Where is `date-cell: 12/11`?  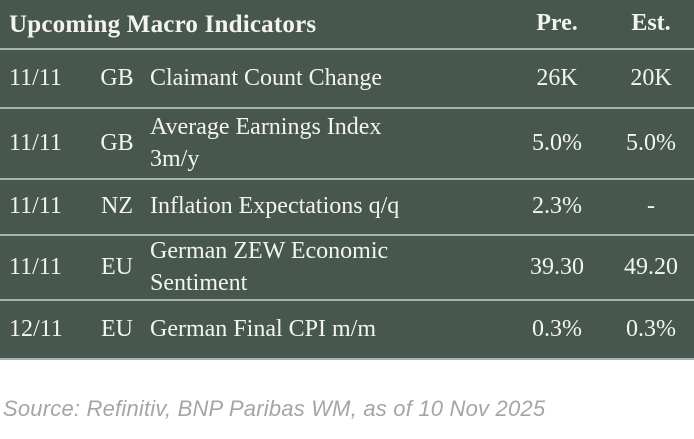
date-cell: 12/11 is located at coordinates (36, 329).